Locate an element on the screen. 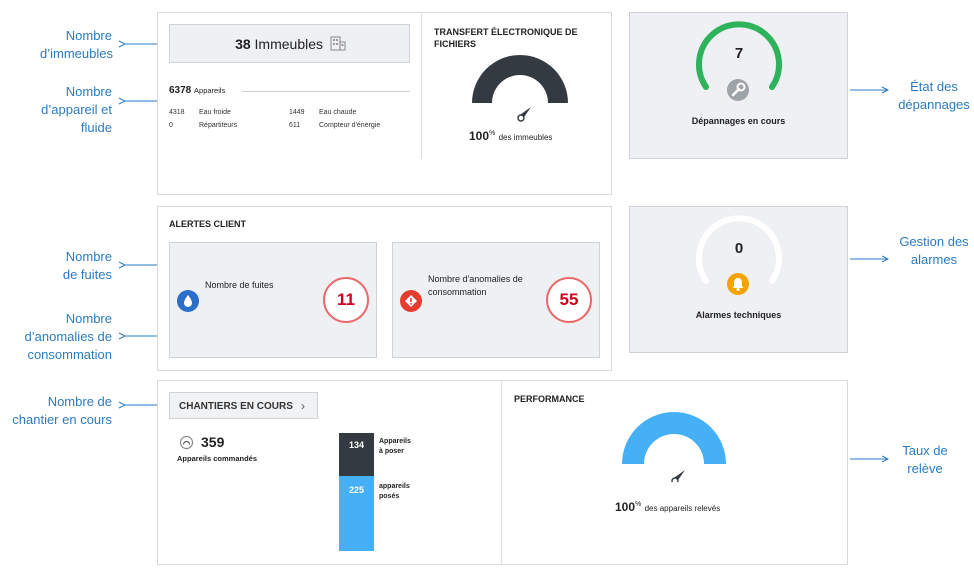 The image size is (974, 576). annotation-line: d’appareil et is located at coordinates (76, 109).